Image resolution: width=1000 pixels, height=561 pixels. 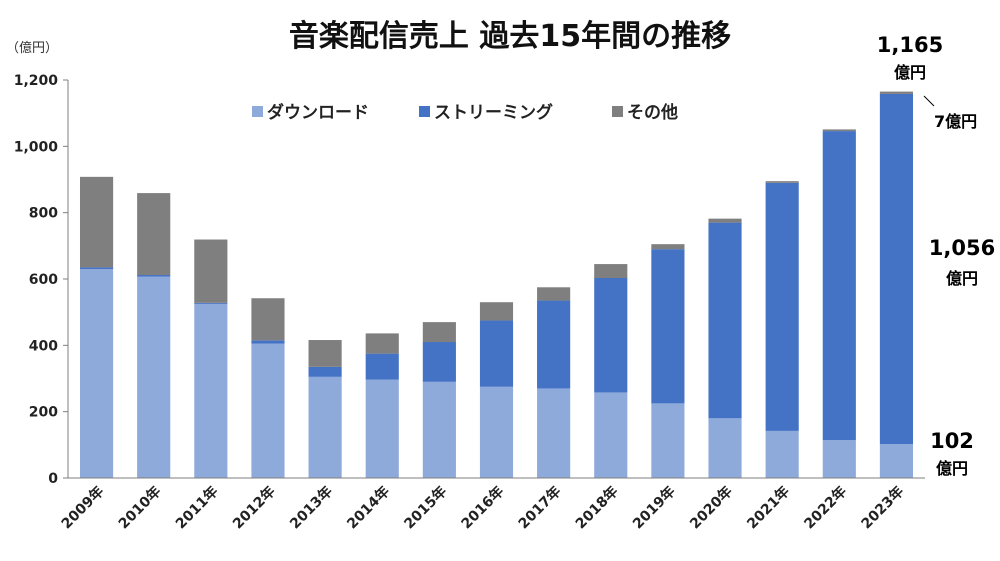 I want to click on legend: ダウンロード ストリーミング その他, so click(x=465, y=112).